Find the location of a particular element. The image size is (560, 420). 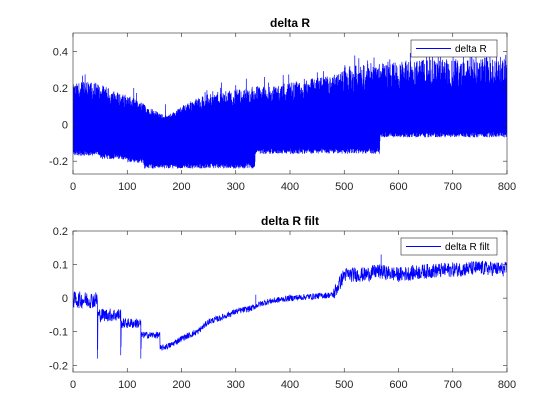

chart-title: delta R filt is located at coordinates (290, 221).